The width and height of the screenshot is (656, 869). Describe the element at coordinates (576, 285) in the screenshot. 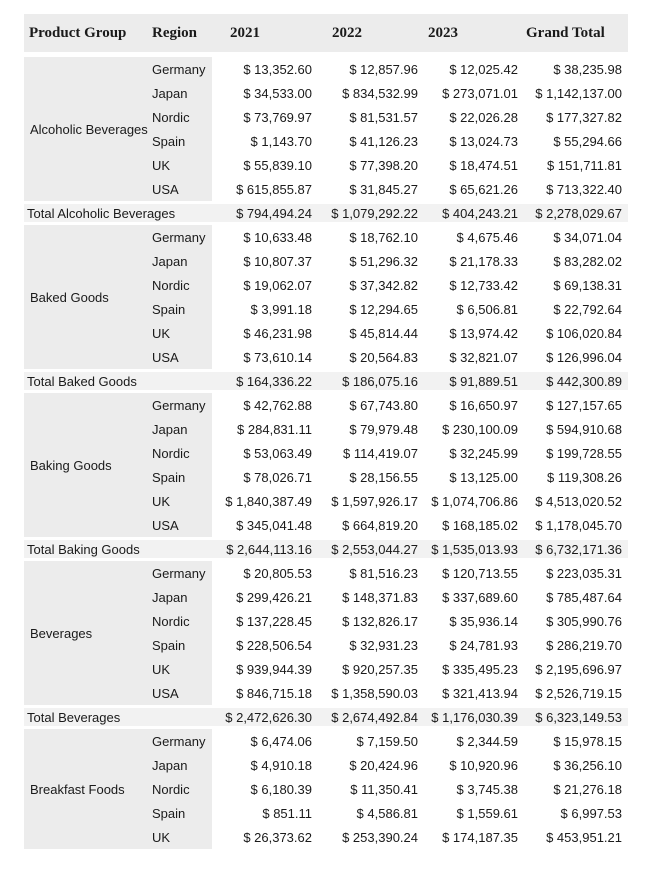

I see `value-cell: $ 69,138.31` at that location.